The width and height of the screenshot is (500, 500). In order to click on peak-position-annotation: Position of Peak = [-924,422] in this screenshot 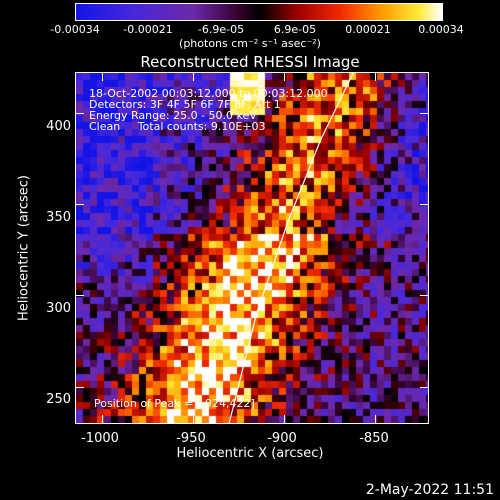, I will do `click(174, 403)`.